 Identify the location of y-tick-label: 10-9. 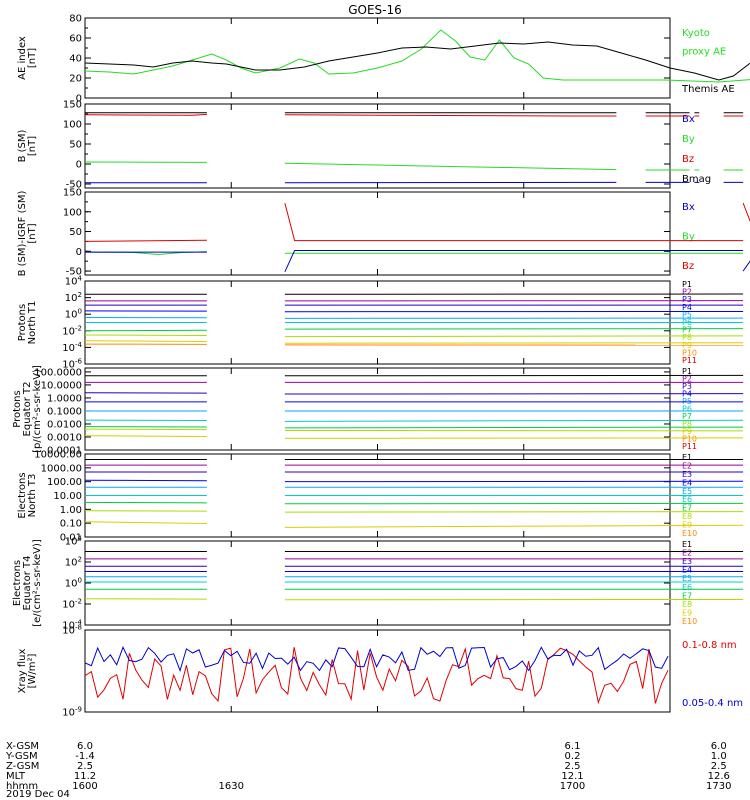
(72, 712).